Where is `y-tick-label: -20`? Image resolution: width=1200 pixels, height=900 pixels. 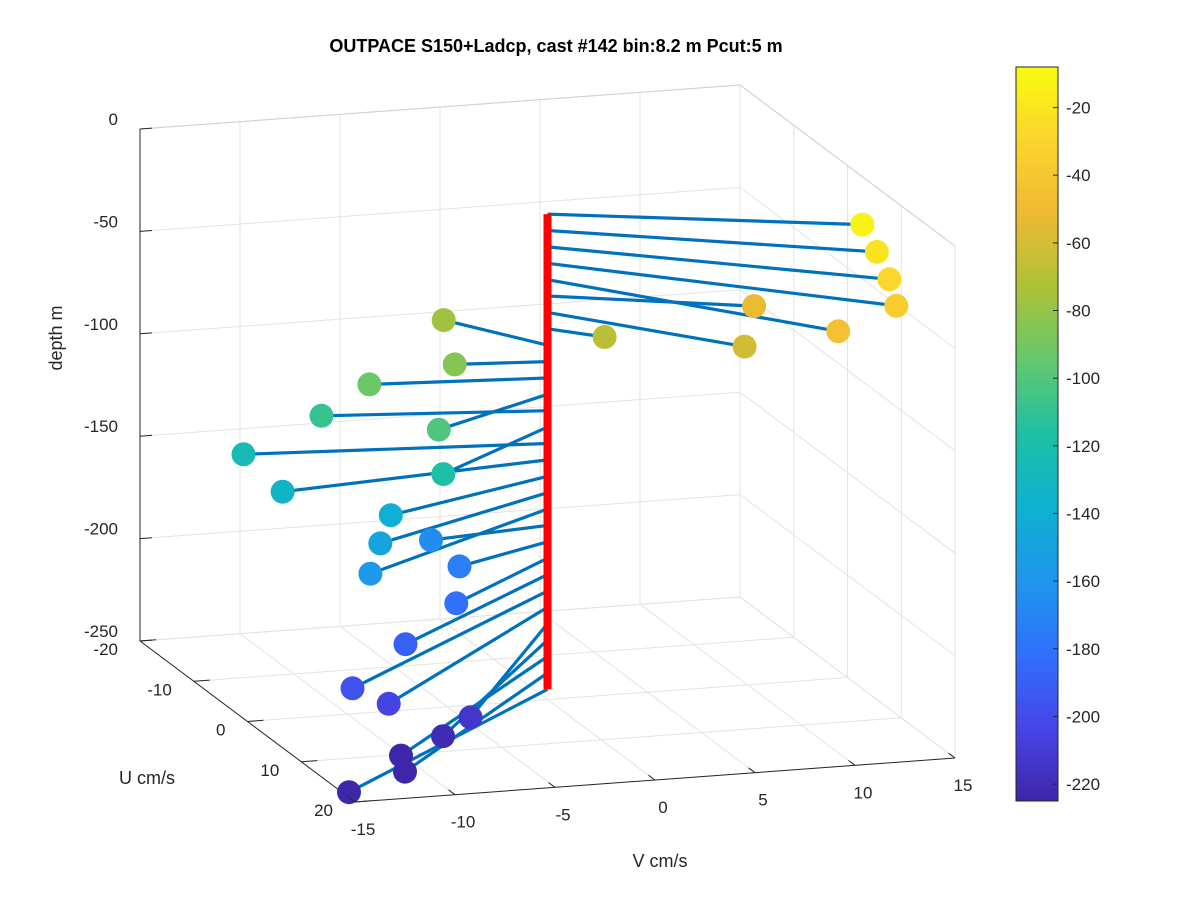 y-tick-label: -20 is located at coordinates (105, 649).